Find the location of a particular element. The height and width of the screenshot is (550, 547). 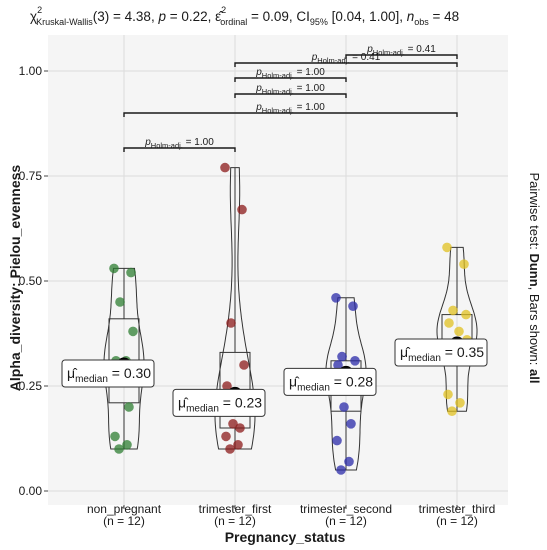

median-label-text: μ̂median = 0.28 is located at coordinates (331, 383).